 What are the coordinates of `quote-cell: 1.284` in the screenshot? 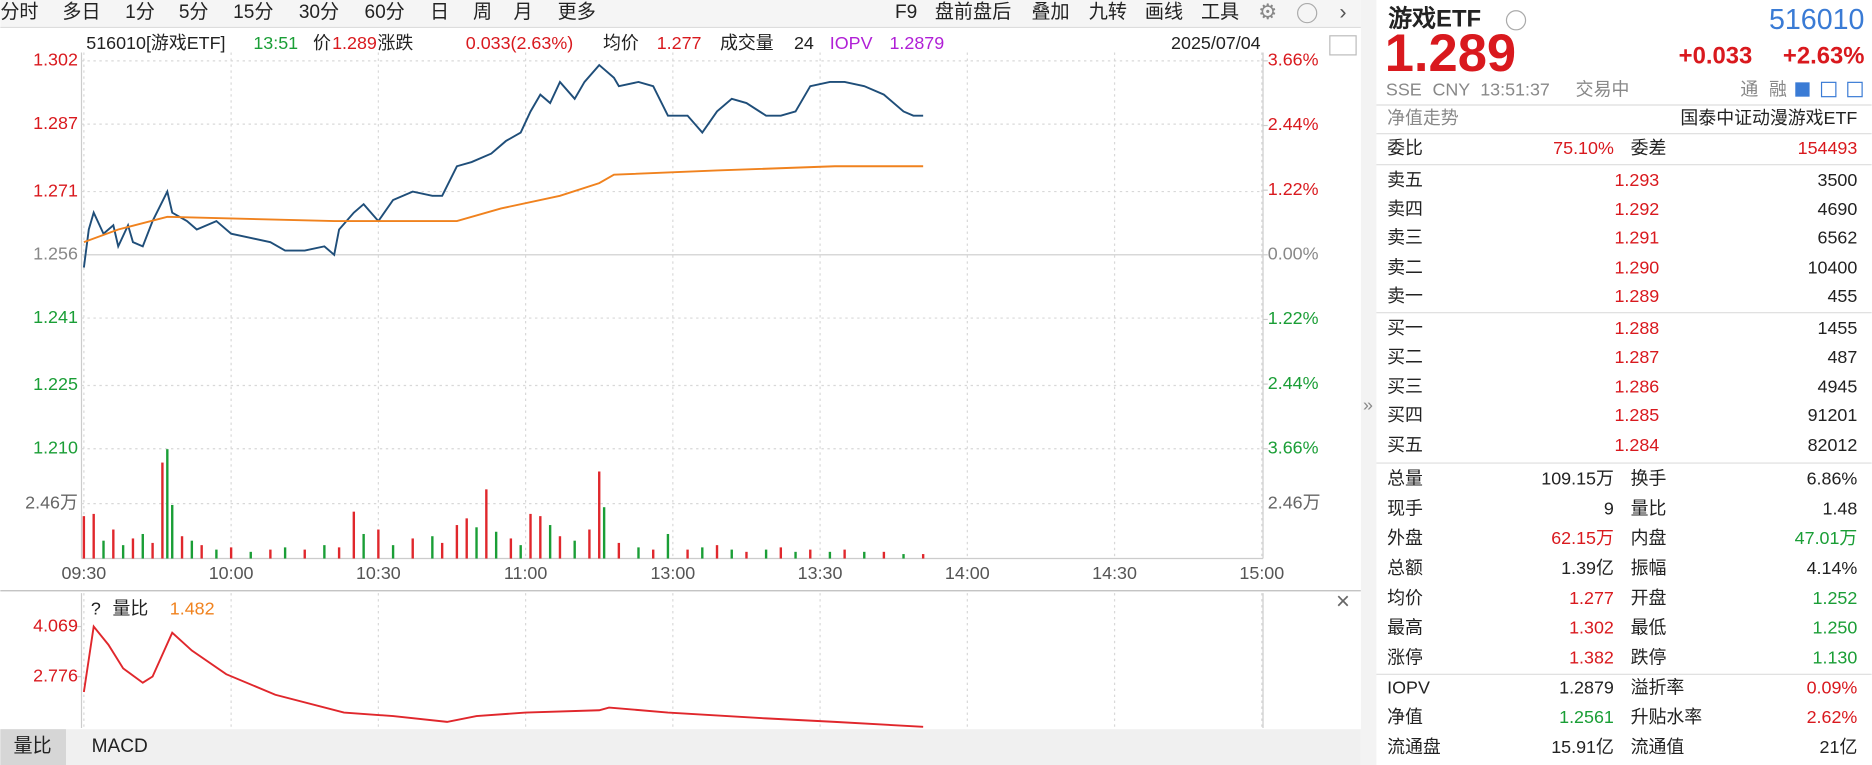 It's located at (1636, 445).